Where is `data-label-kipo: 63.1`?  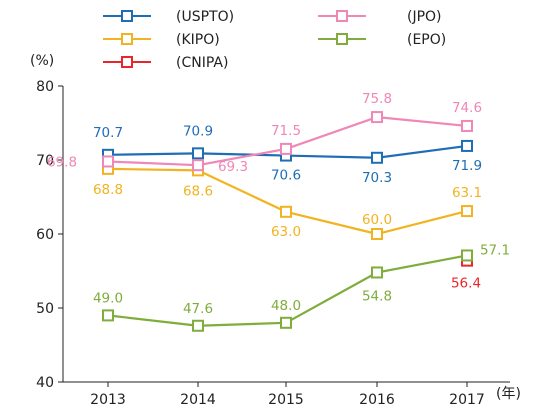
data-label-kipo: 63.1 is located at coordinates (467, 193).